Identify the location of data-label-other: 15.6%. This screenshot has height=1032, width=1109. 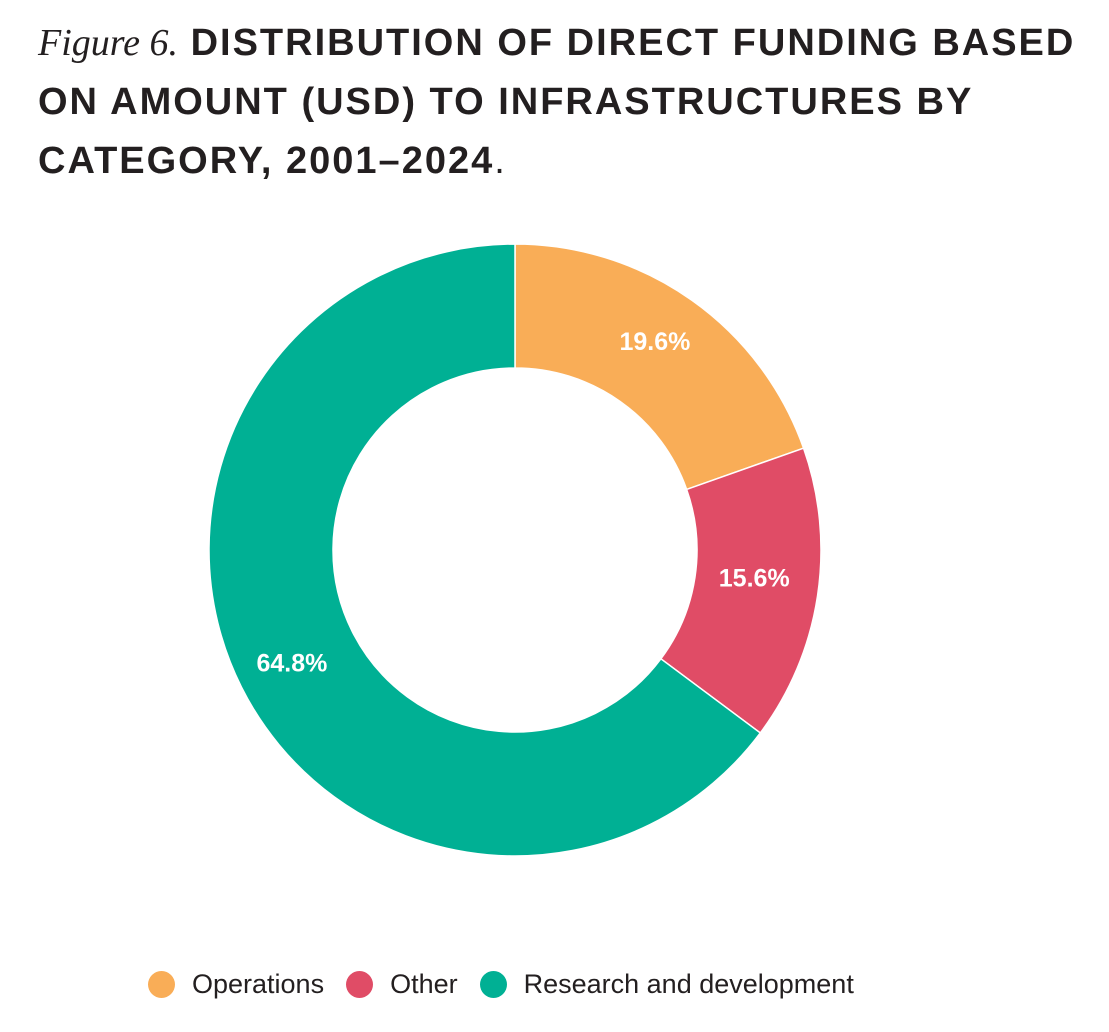
(754, 579).